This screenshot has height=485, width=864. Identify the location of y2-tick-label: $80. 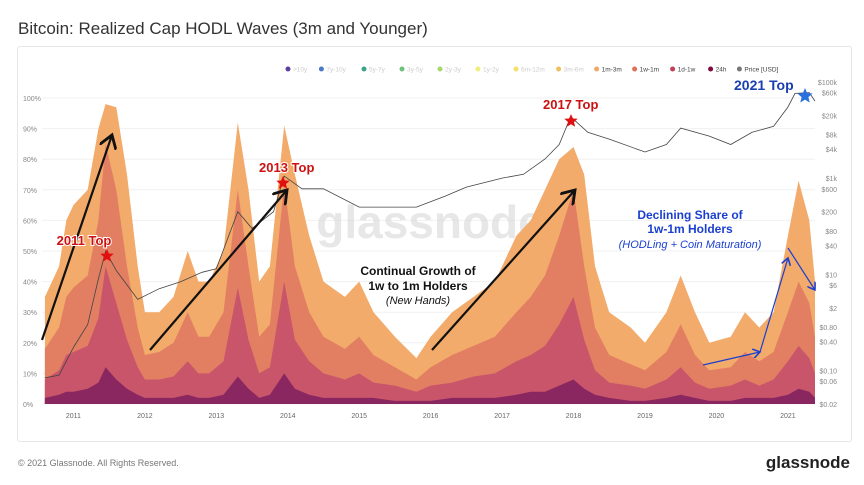
(831, 232).